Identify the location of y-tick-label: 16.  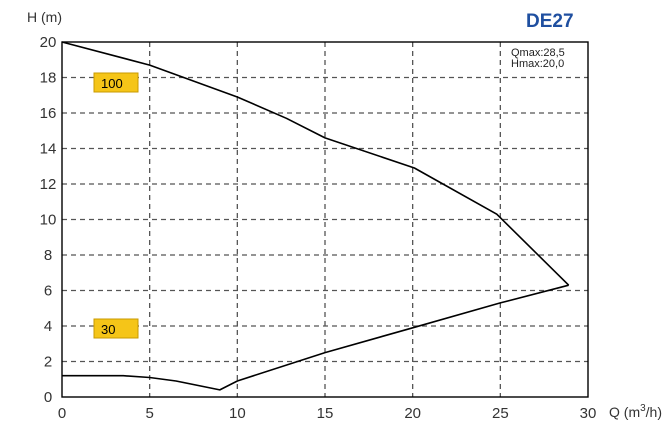
(48, 113).